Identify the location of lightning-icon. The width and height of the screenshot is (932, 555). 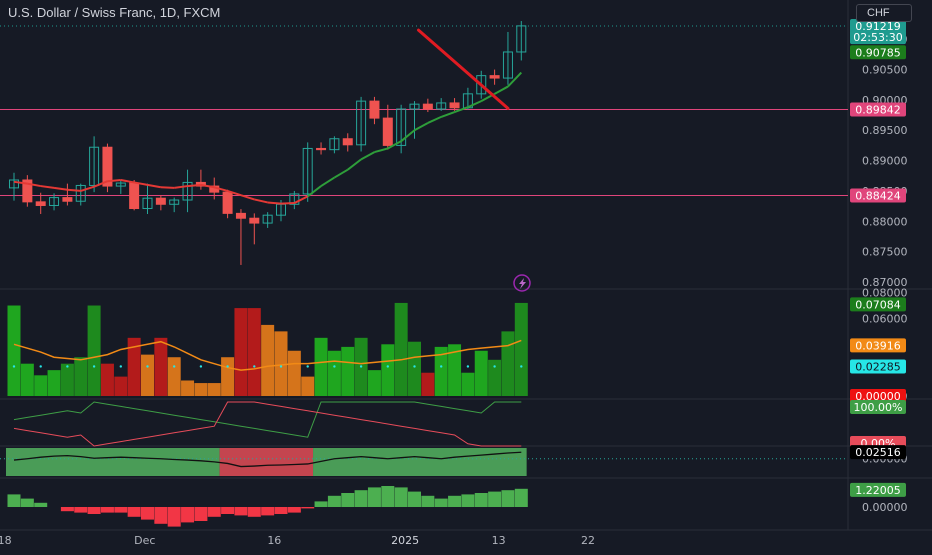
(522, 283).